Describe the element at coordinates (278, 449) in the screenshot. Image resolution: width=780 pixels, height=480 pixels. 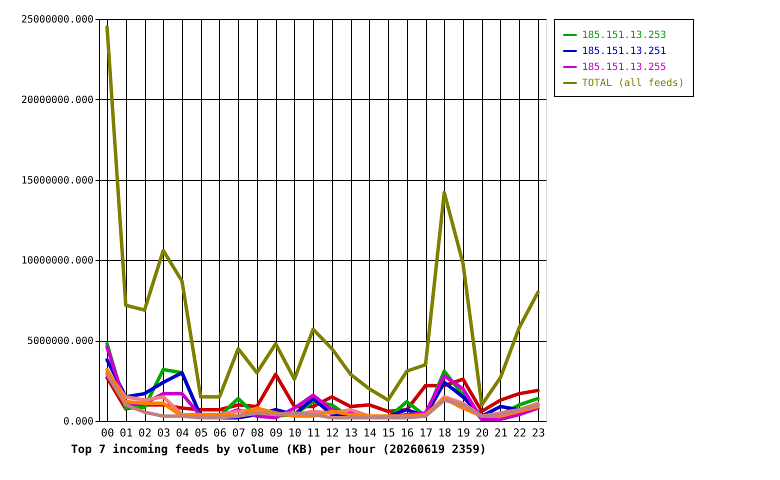
I see `text: Top 7 incoming feeds by volume (KB) per hour (20260619 2359)` at that location.